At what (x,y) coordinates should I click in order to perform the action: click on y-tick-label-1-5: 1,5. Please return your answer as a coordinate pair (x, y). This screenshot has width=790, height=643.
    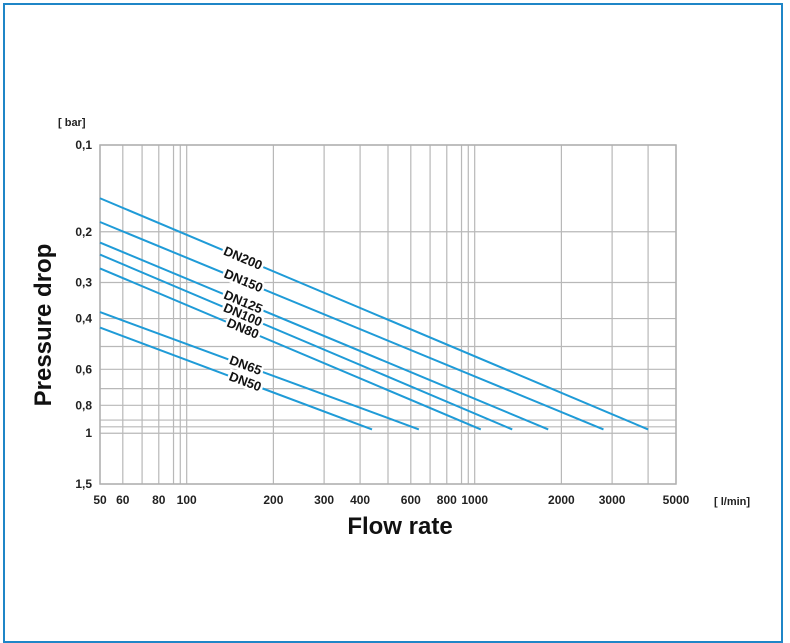
    Looking at the image, I should click on (83, 484).